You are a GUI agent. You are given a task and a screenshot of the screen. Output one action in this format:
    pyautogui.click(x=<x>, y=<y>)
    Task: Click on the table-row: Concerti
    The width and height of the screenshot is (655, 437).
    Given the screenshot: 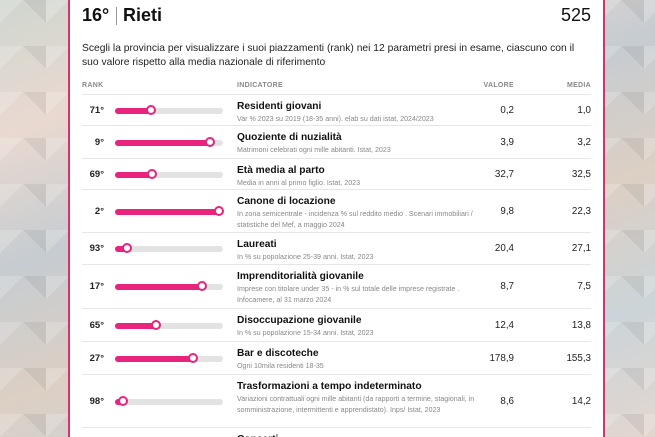 What is the action you would take?
    pyautogui.click(x=336, y=432)
    